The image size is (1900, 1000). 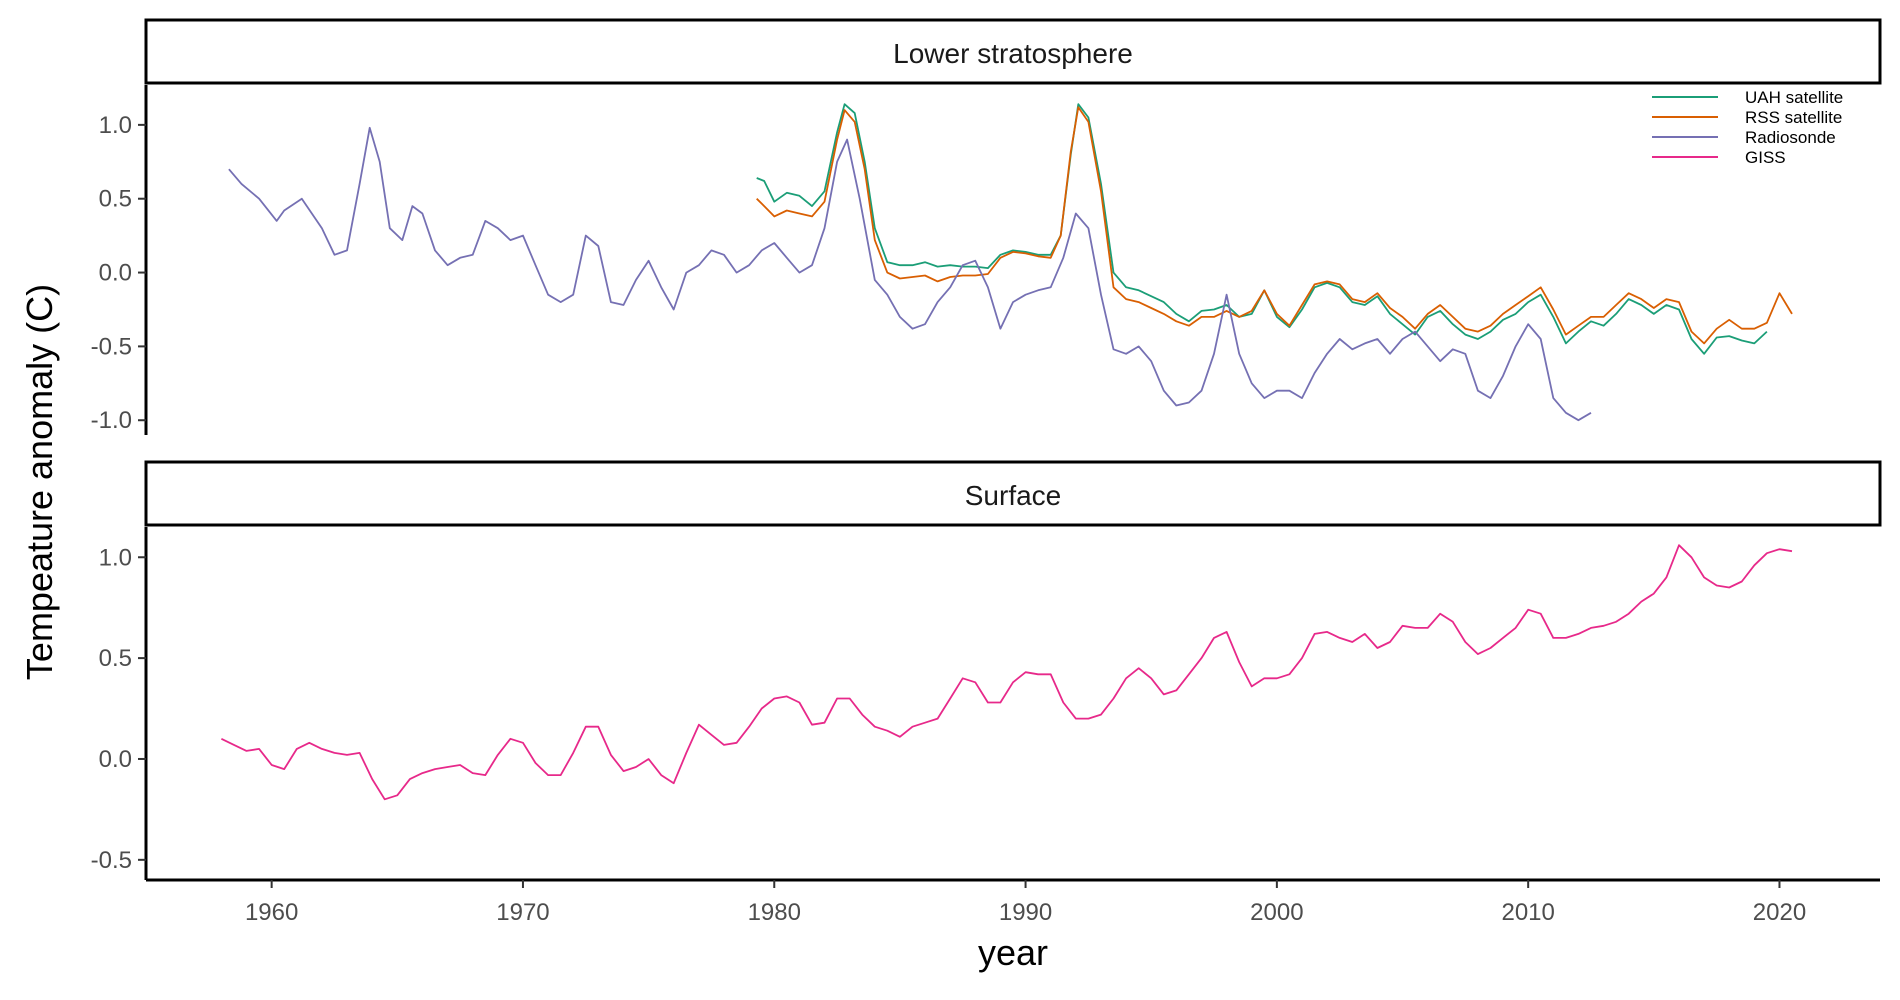 I want to click on strip-label-lower-stratosphere: Lower stratosphere, so click(x=1013, y=53).